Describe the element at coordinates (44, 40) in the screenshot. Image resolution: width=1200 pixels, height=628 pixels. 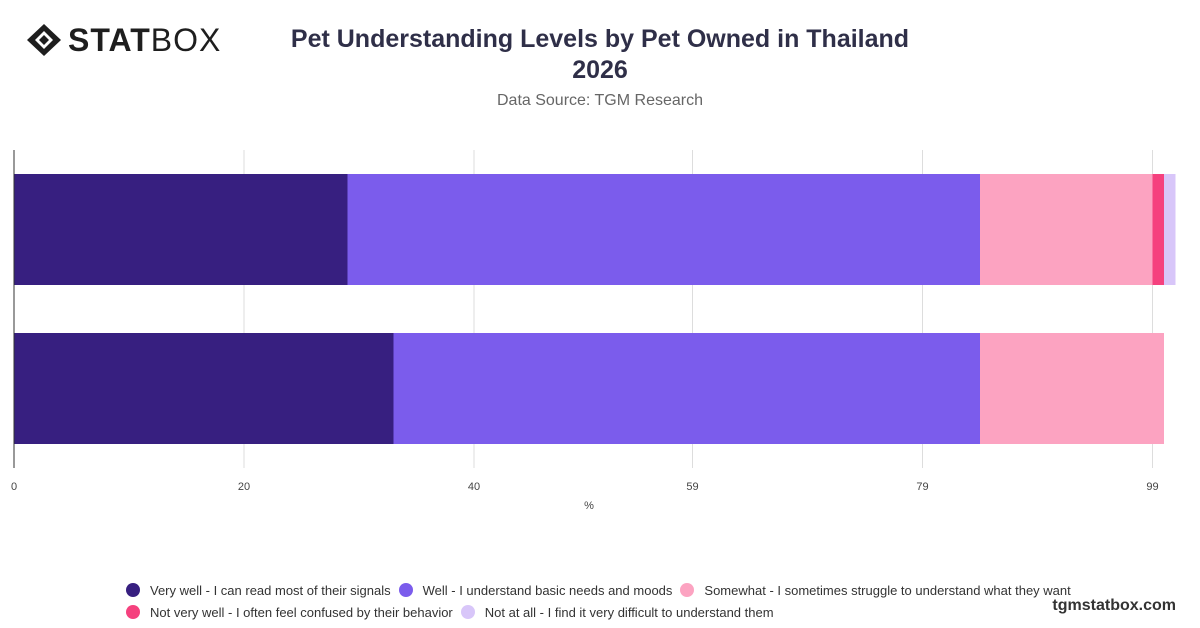
I see `diamond-logo-icon` at that location.